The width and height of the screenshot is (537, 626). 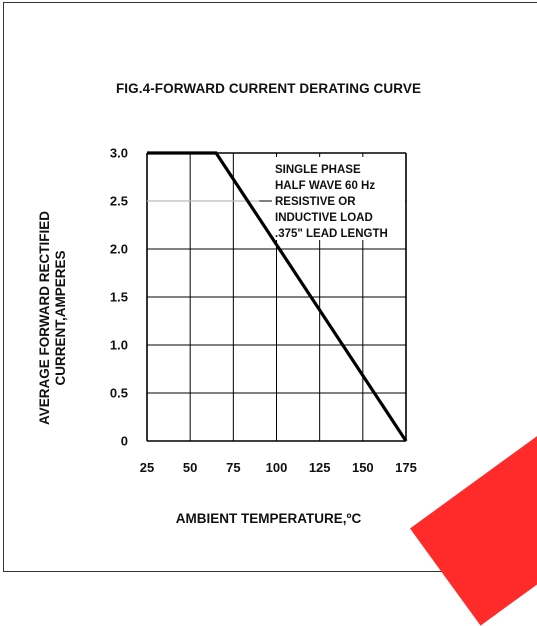 I want to click on y-tick-label: 0.5, so click(x=119, y=393).